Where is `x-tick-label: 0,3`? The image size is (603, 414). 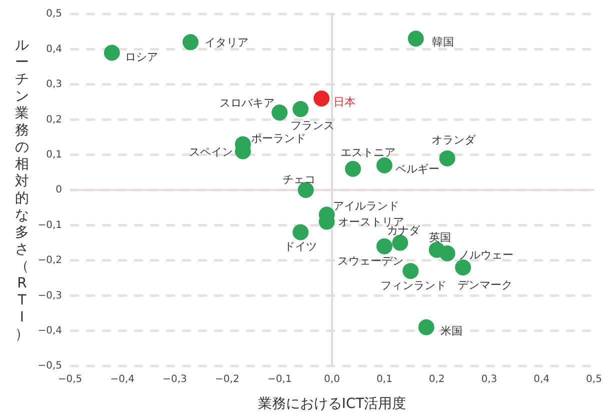
x-tick-label: 0,3 is located at coordinates (489, 379).